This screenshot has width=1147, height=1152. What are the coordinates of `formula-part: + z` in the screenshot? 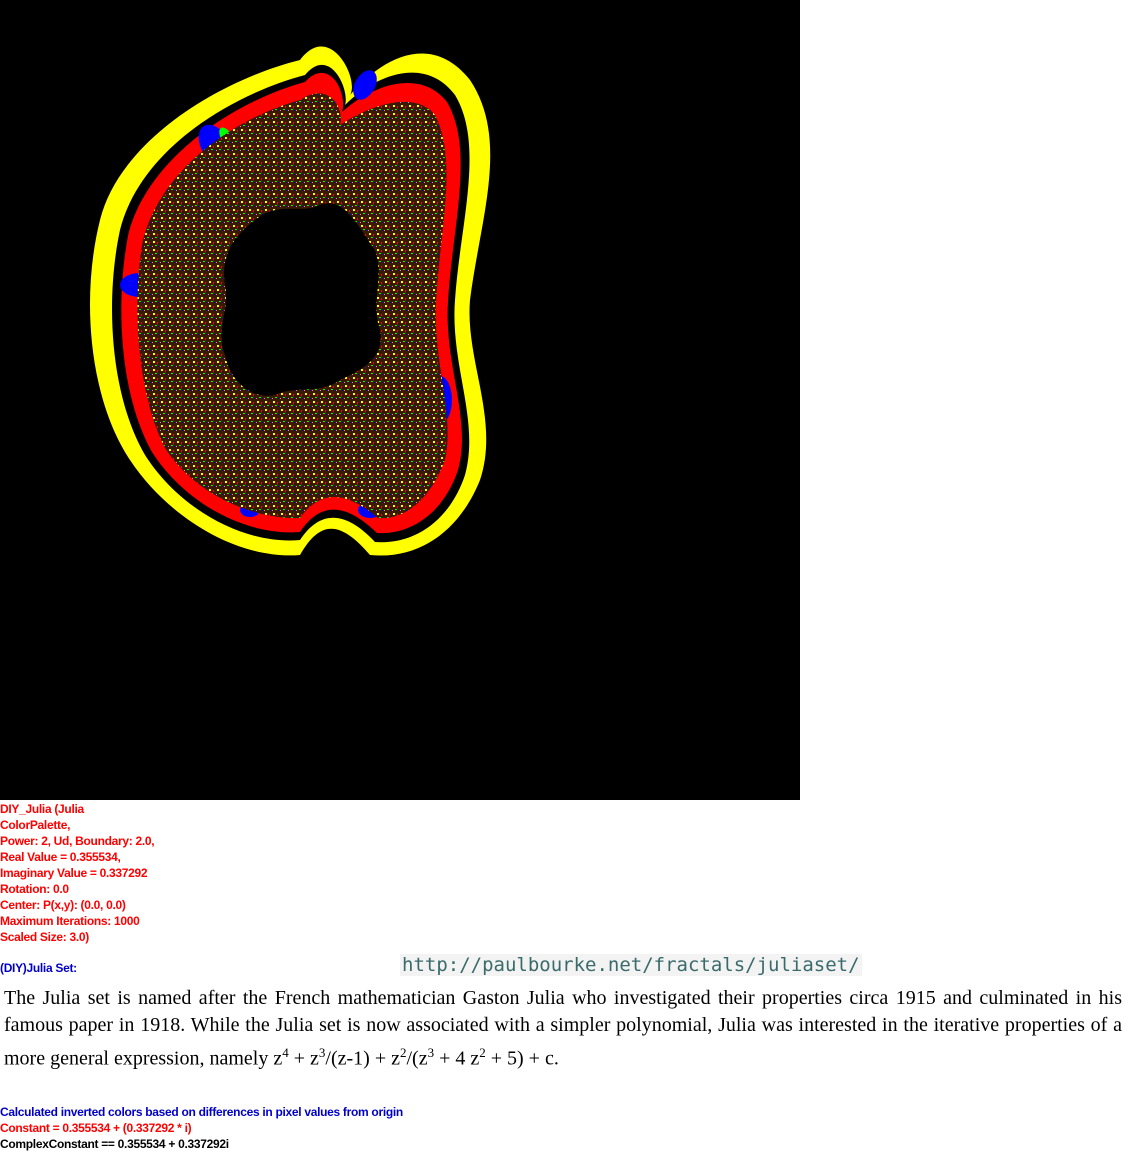 It's located at (303, 1058).